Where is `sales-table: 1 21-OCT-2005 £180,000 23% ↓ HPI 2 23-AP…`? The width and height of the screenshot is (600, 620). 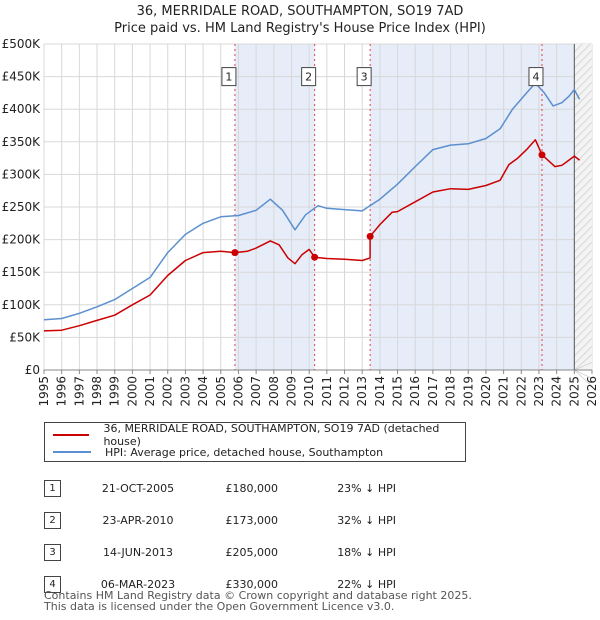 sales-table: 1 21-OCT-2005 £180,000 23% ↓ HPI 2 23-AP… is located at coordinates (220, 536).